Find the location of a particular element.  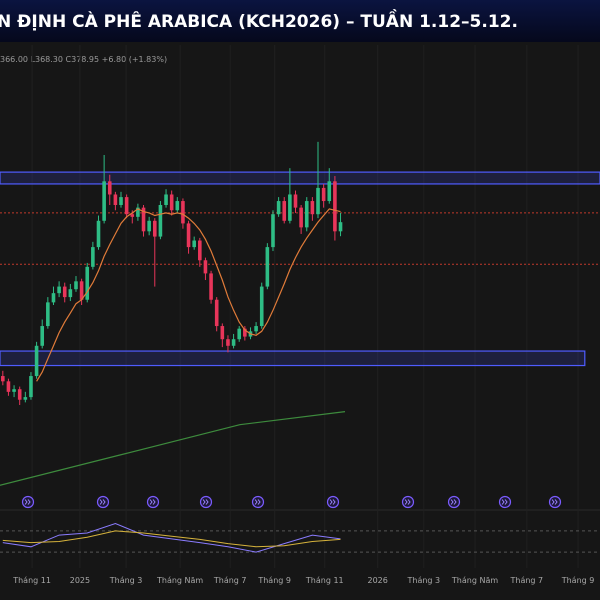

header-bar is located at coordinates (300, 21).